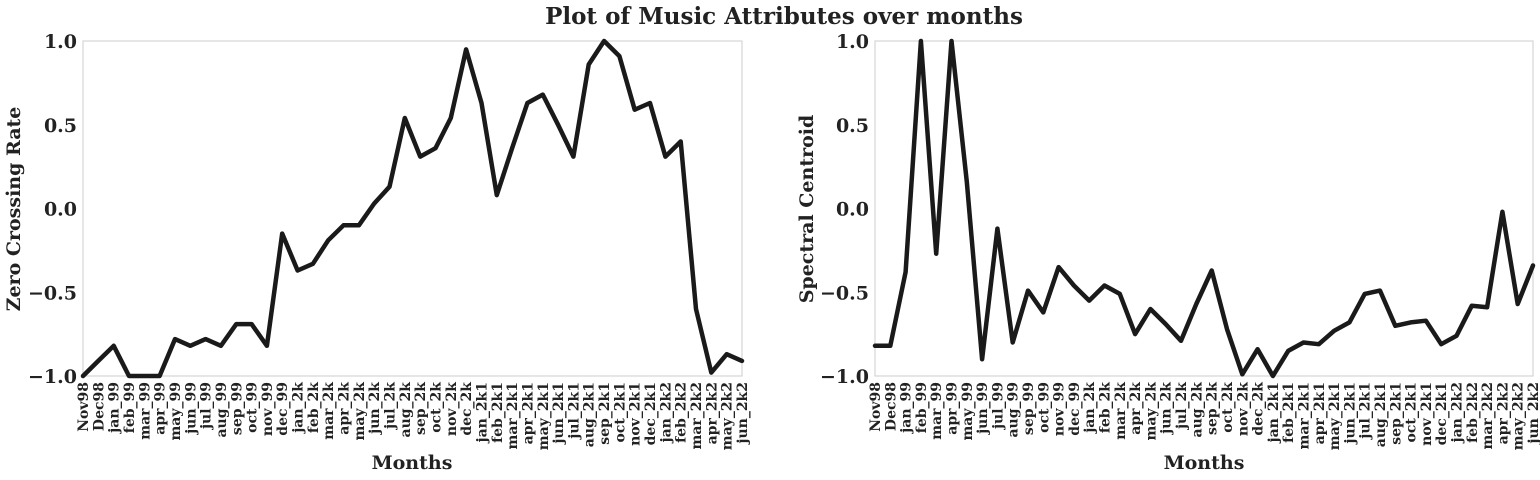 The height and width of the screenshot is (480, 1540). I want to click on x-tick-label: jan_99, so click(115, 408).